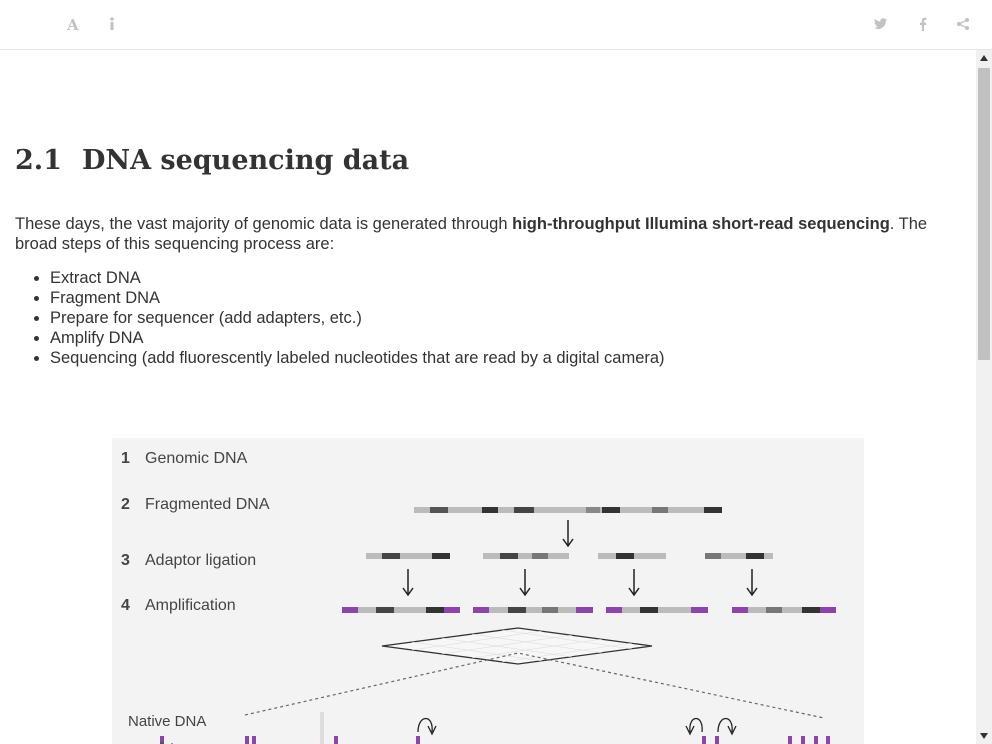 The height and width of the screenshot is (744, 992). What do you see at coordinates (923, 24) in the screenshot?
I see `facebook-icon` at bounding box center [923, 24].